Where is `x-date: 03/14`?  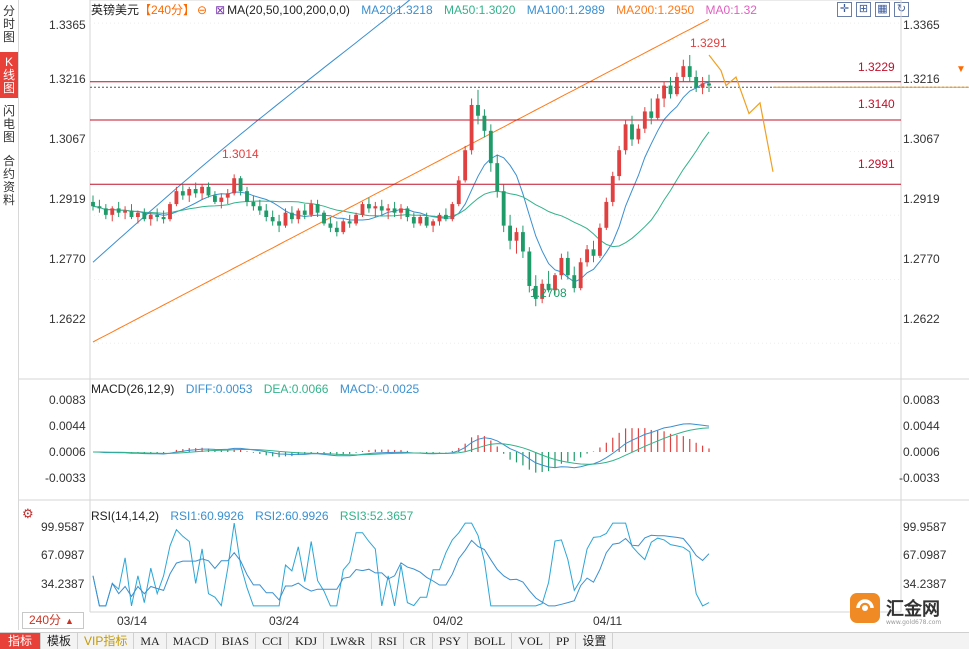 x-date: 03/14 is located at coordinates (132, 621).